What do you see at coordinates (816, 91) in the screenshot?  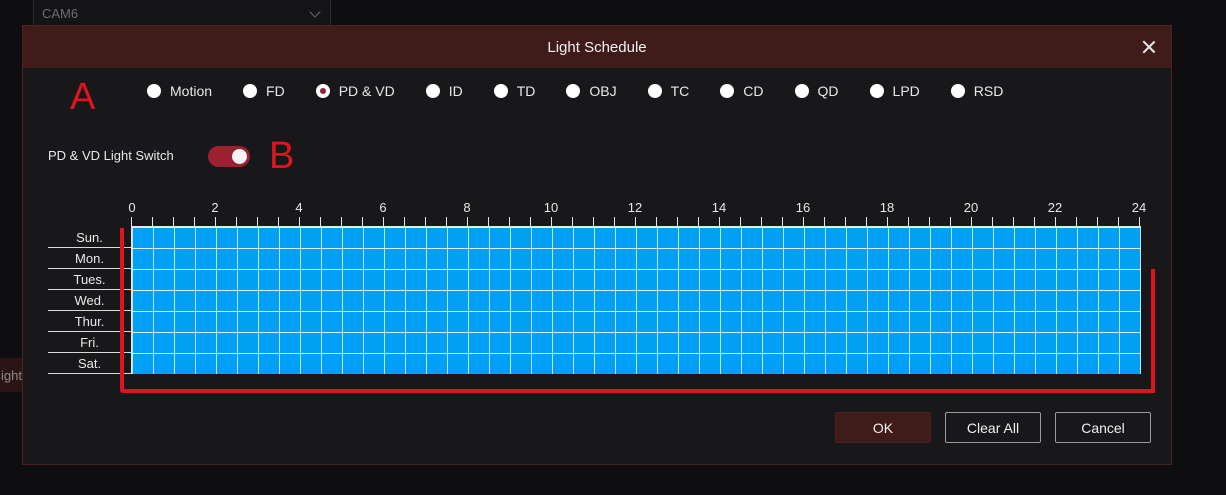 I see `radio-qd: QD` at bounding box center [816, 91].